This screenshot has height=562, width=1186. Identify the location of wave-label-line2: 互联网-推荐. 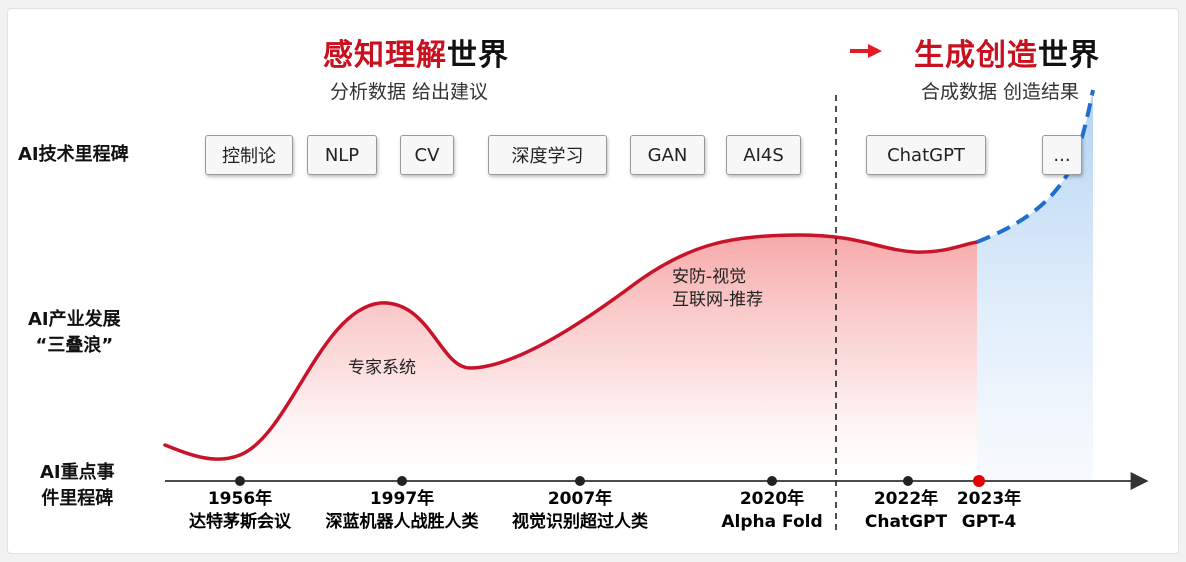
(718, 300).